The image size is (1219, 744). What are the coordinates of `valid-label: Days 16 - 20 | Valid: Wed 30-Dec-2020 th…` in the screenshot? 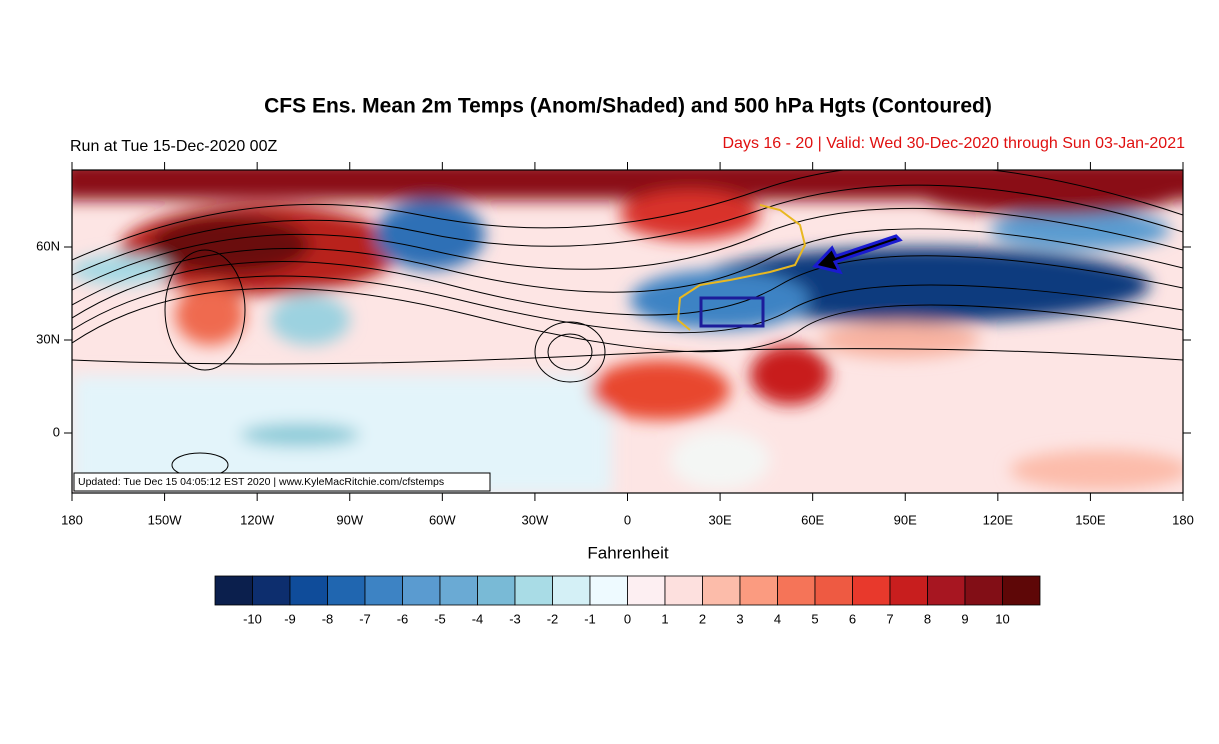 It's located at (953, 143).